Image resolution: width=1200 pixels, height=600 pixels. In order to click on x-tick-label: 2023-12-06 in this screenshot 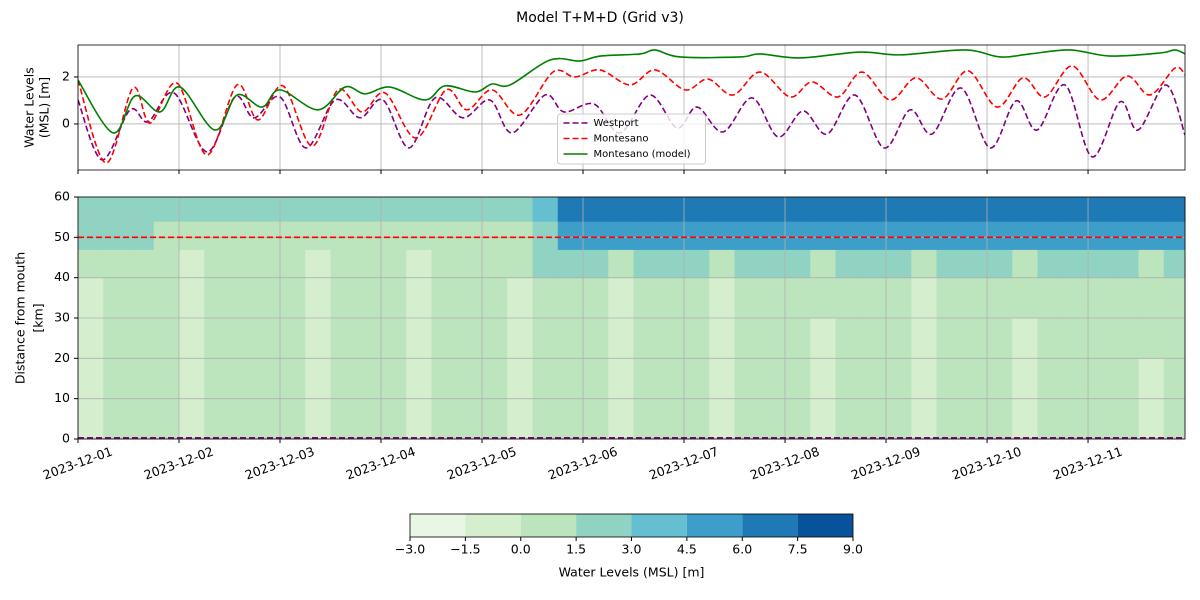, I will do `click(582, 463)`.